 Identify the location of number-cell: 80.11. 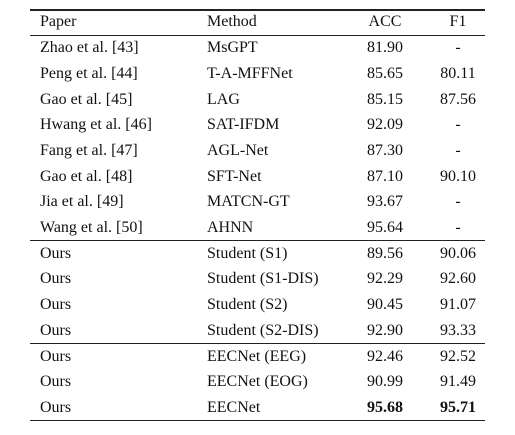
(458, 73).